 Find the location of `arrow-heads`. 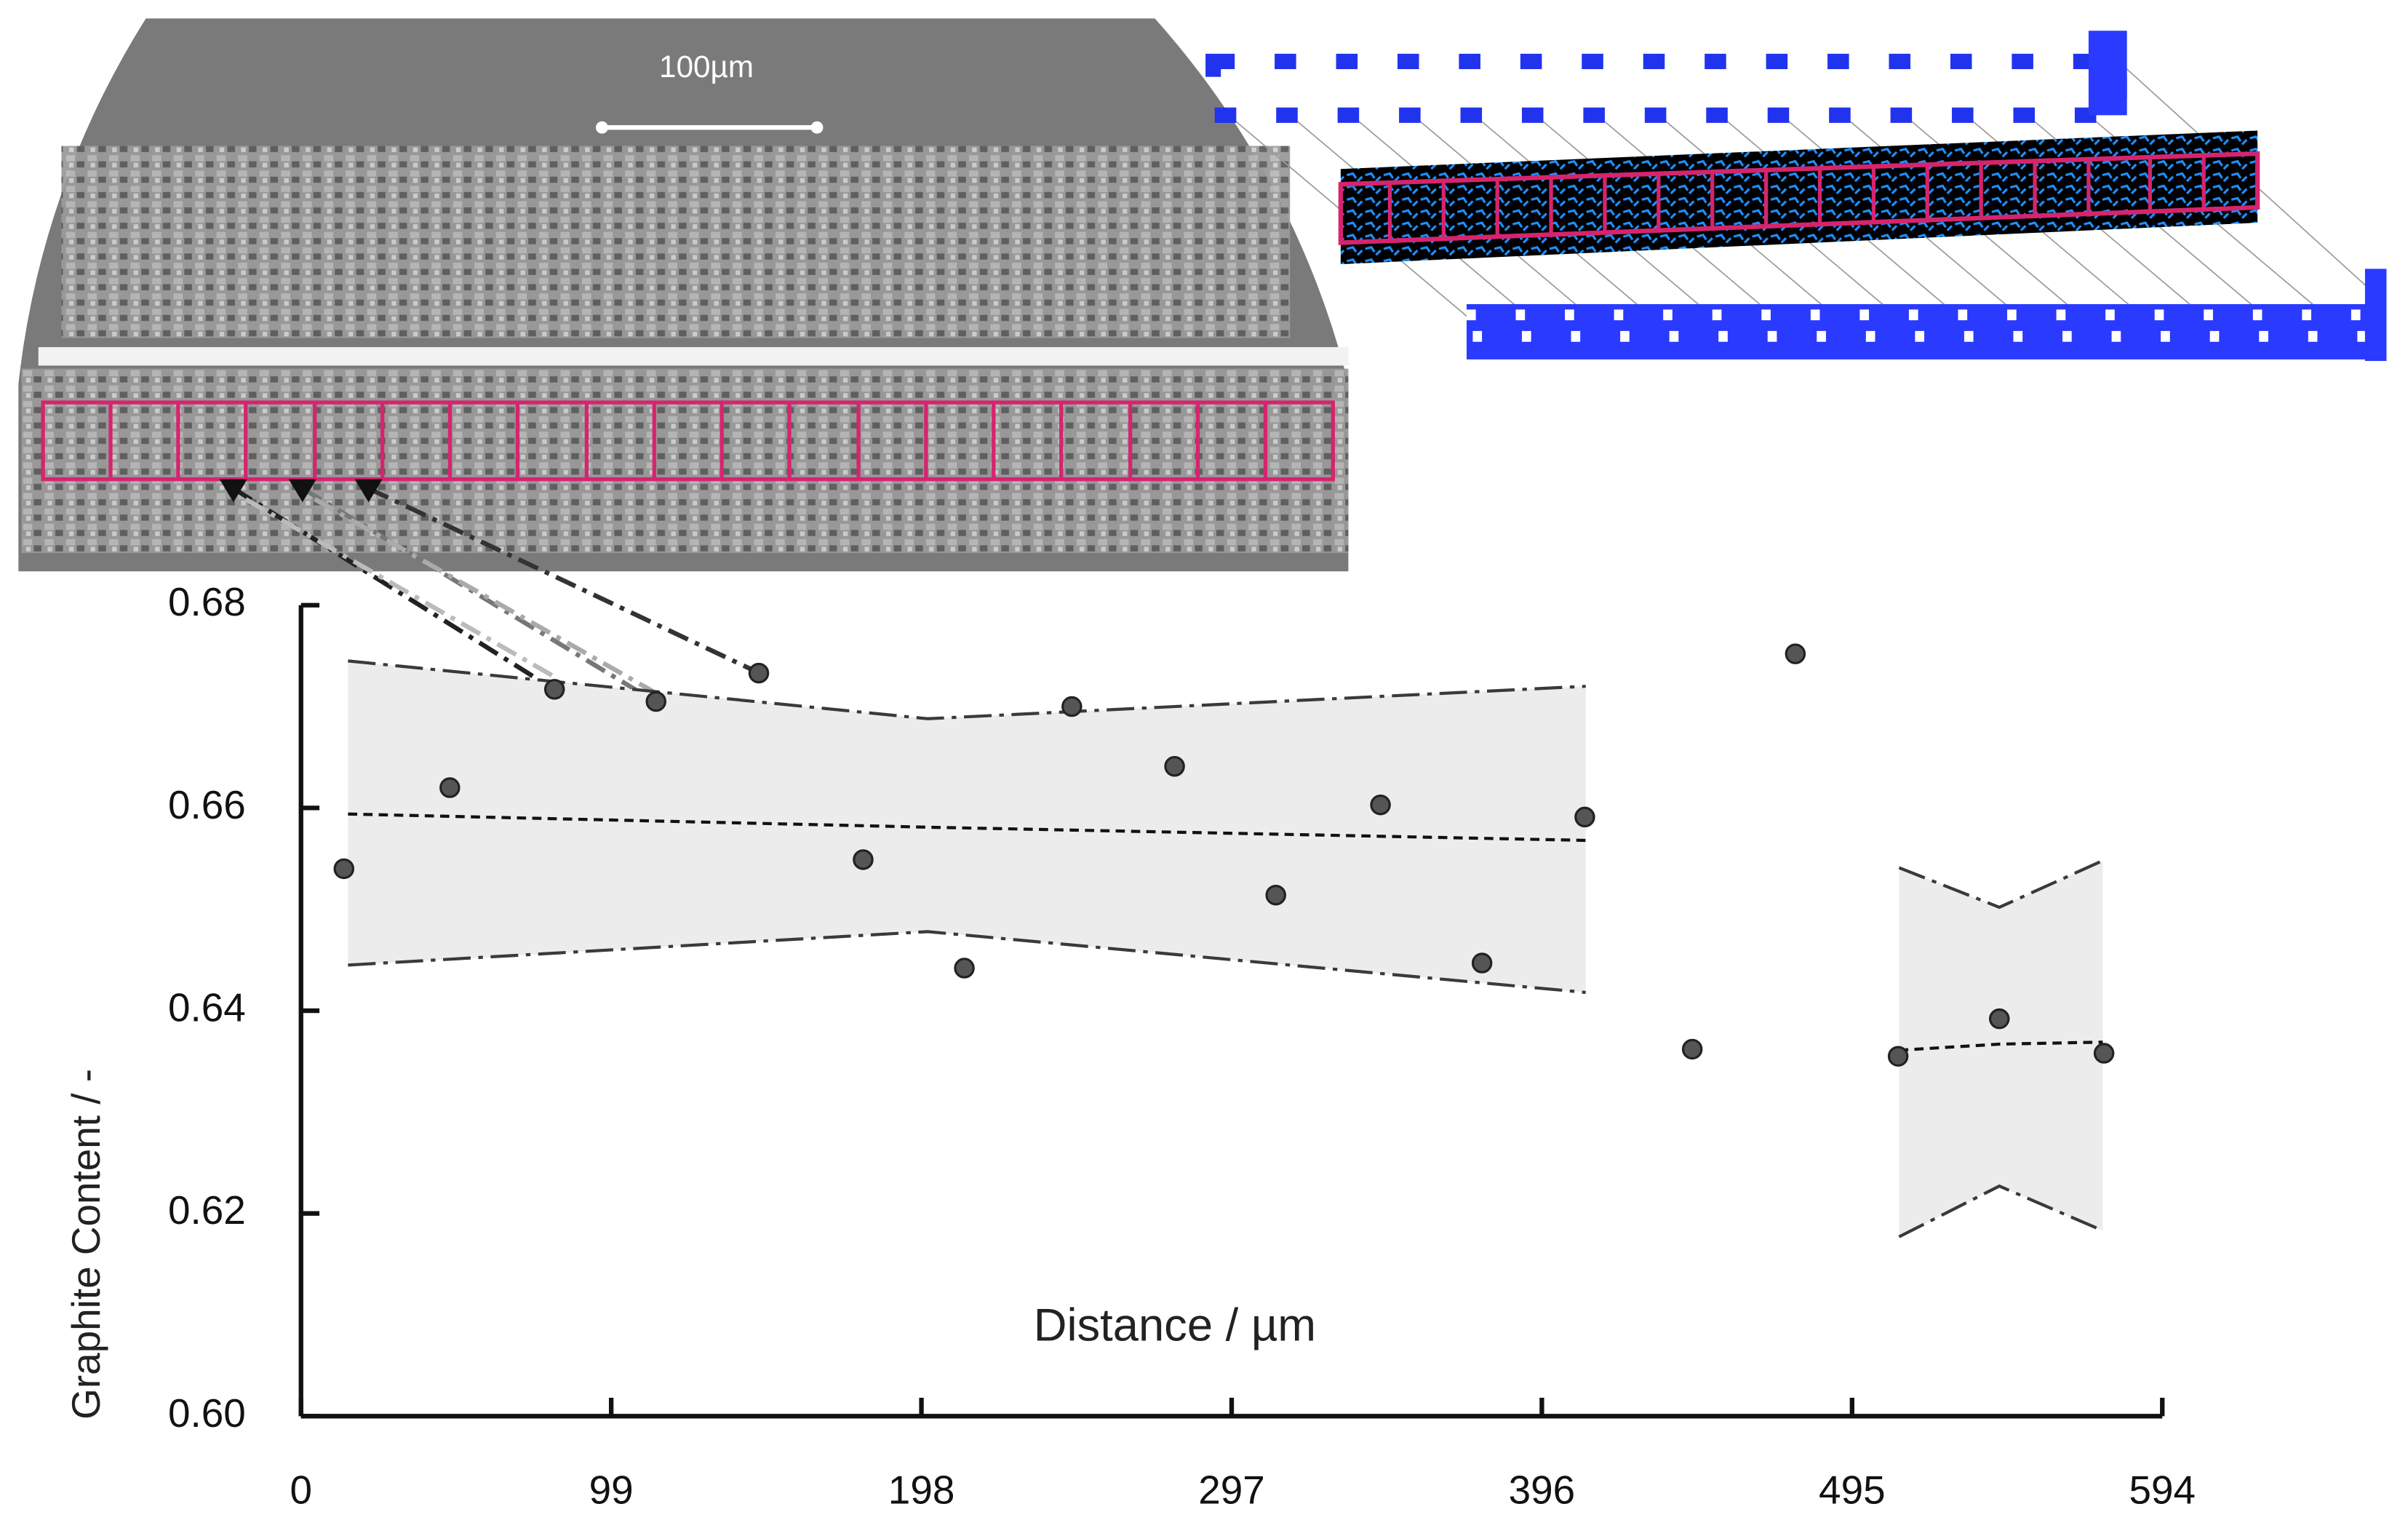

arrow-heads is located at coordinates (301, 491).